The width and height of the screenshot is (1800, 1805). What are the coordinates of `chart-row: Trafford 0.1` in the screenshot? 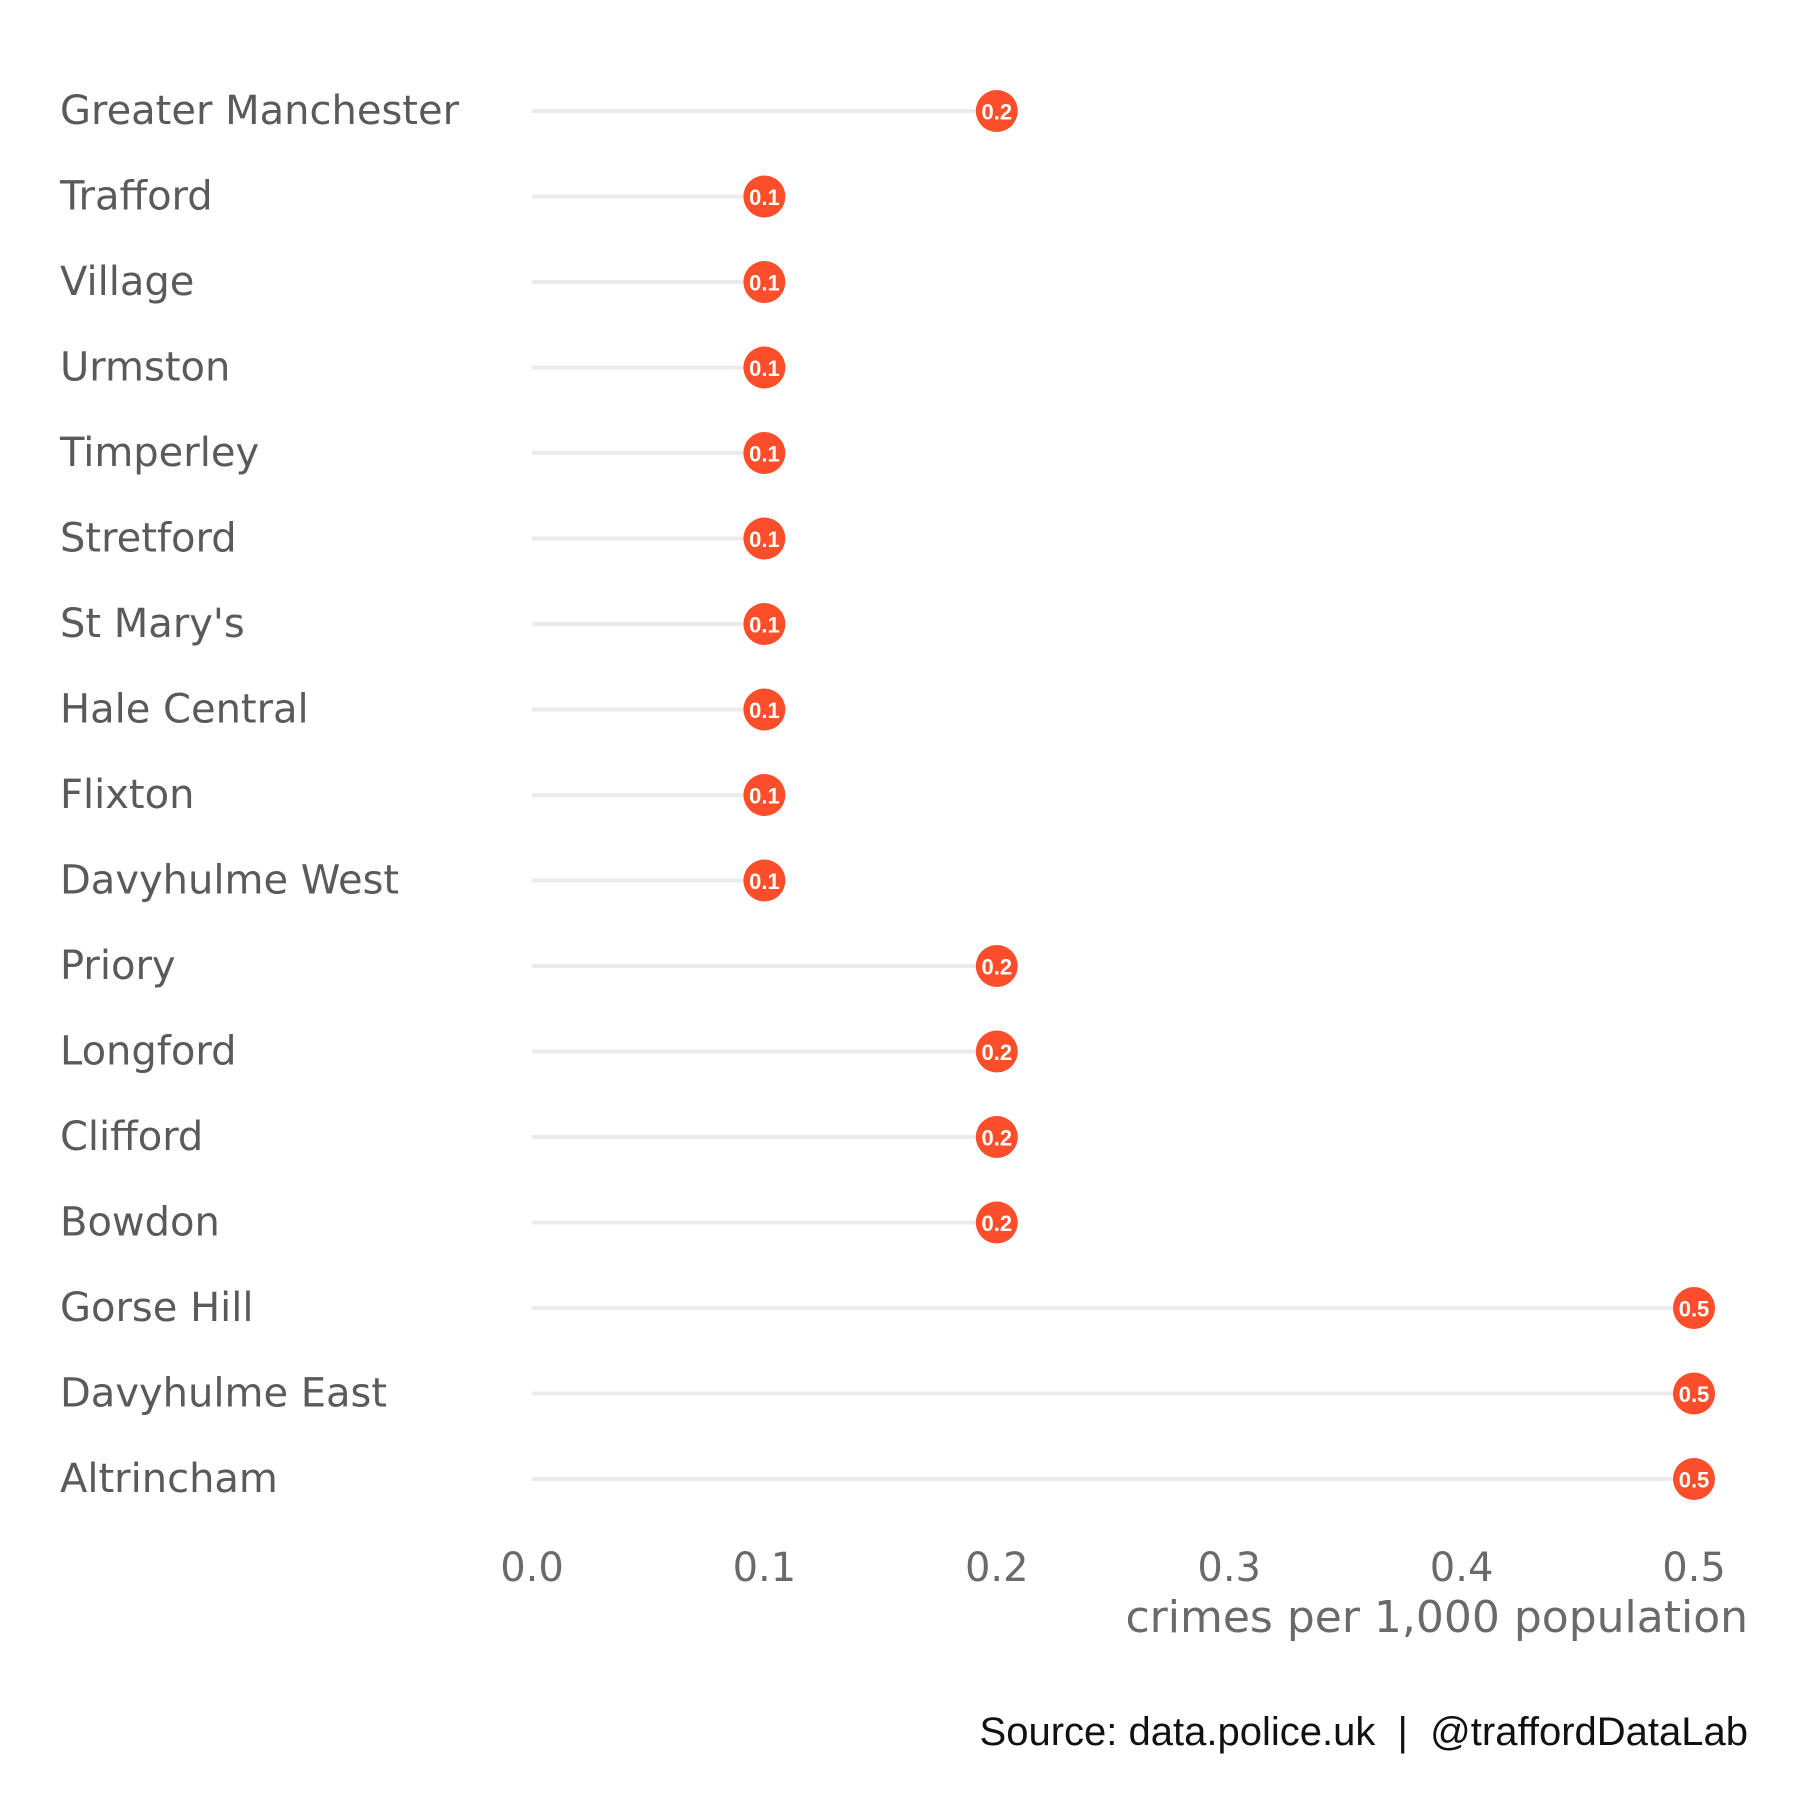 It's located at (422, 197).